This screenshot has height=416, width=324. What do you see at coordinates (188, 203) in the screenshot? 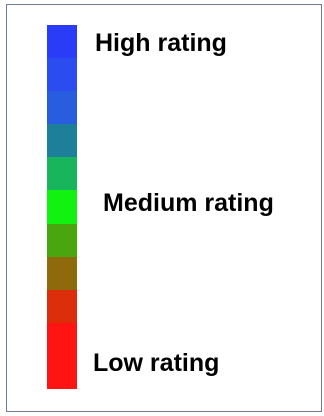
I see `medium-rating-label: Medium rating` at bounding box center [188, 203].